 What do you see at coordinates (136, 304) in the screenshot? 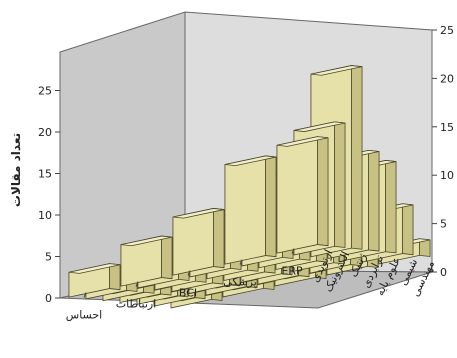
I see `x-category-label: ارتباطات` at bounding box center [136, 304].